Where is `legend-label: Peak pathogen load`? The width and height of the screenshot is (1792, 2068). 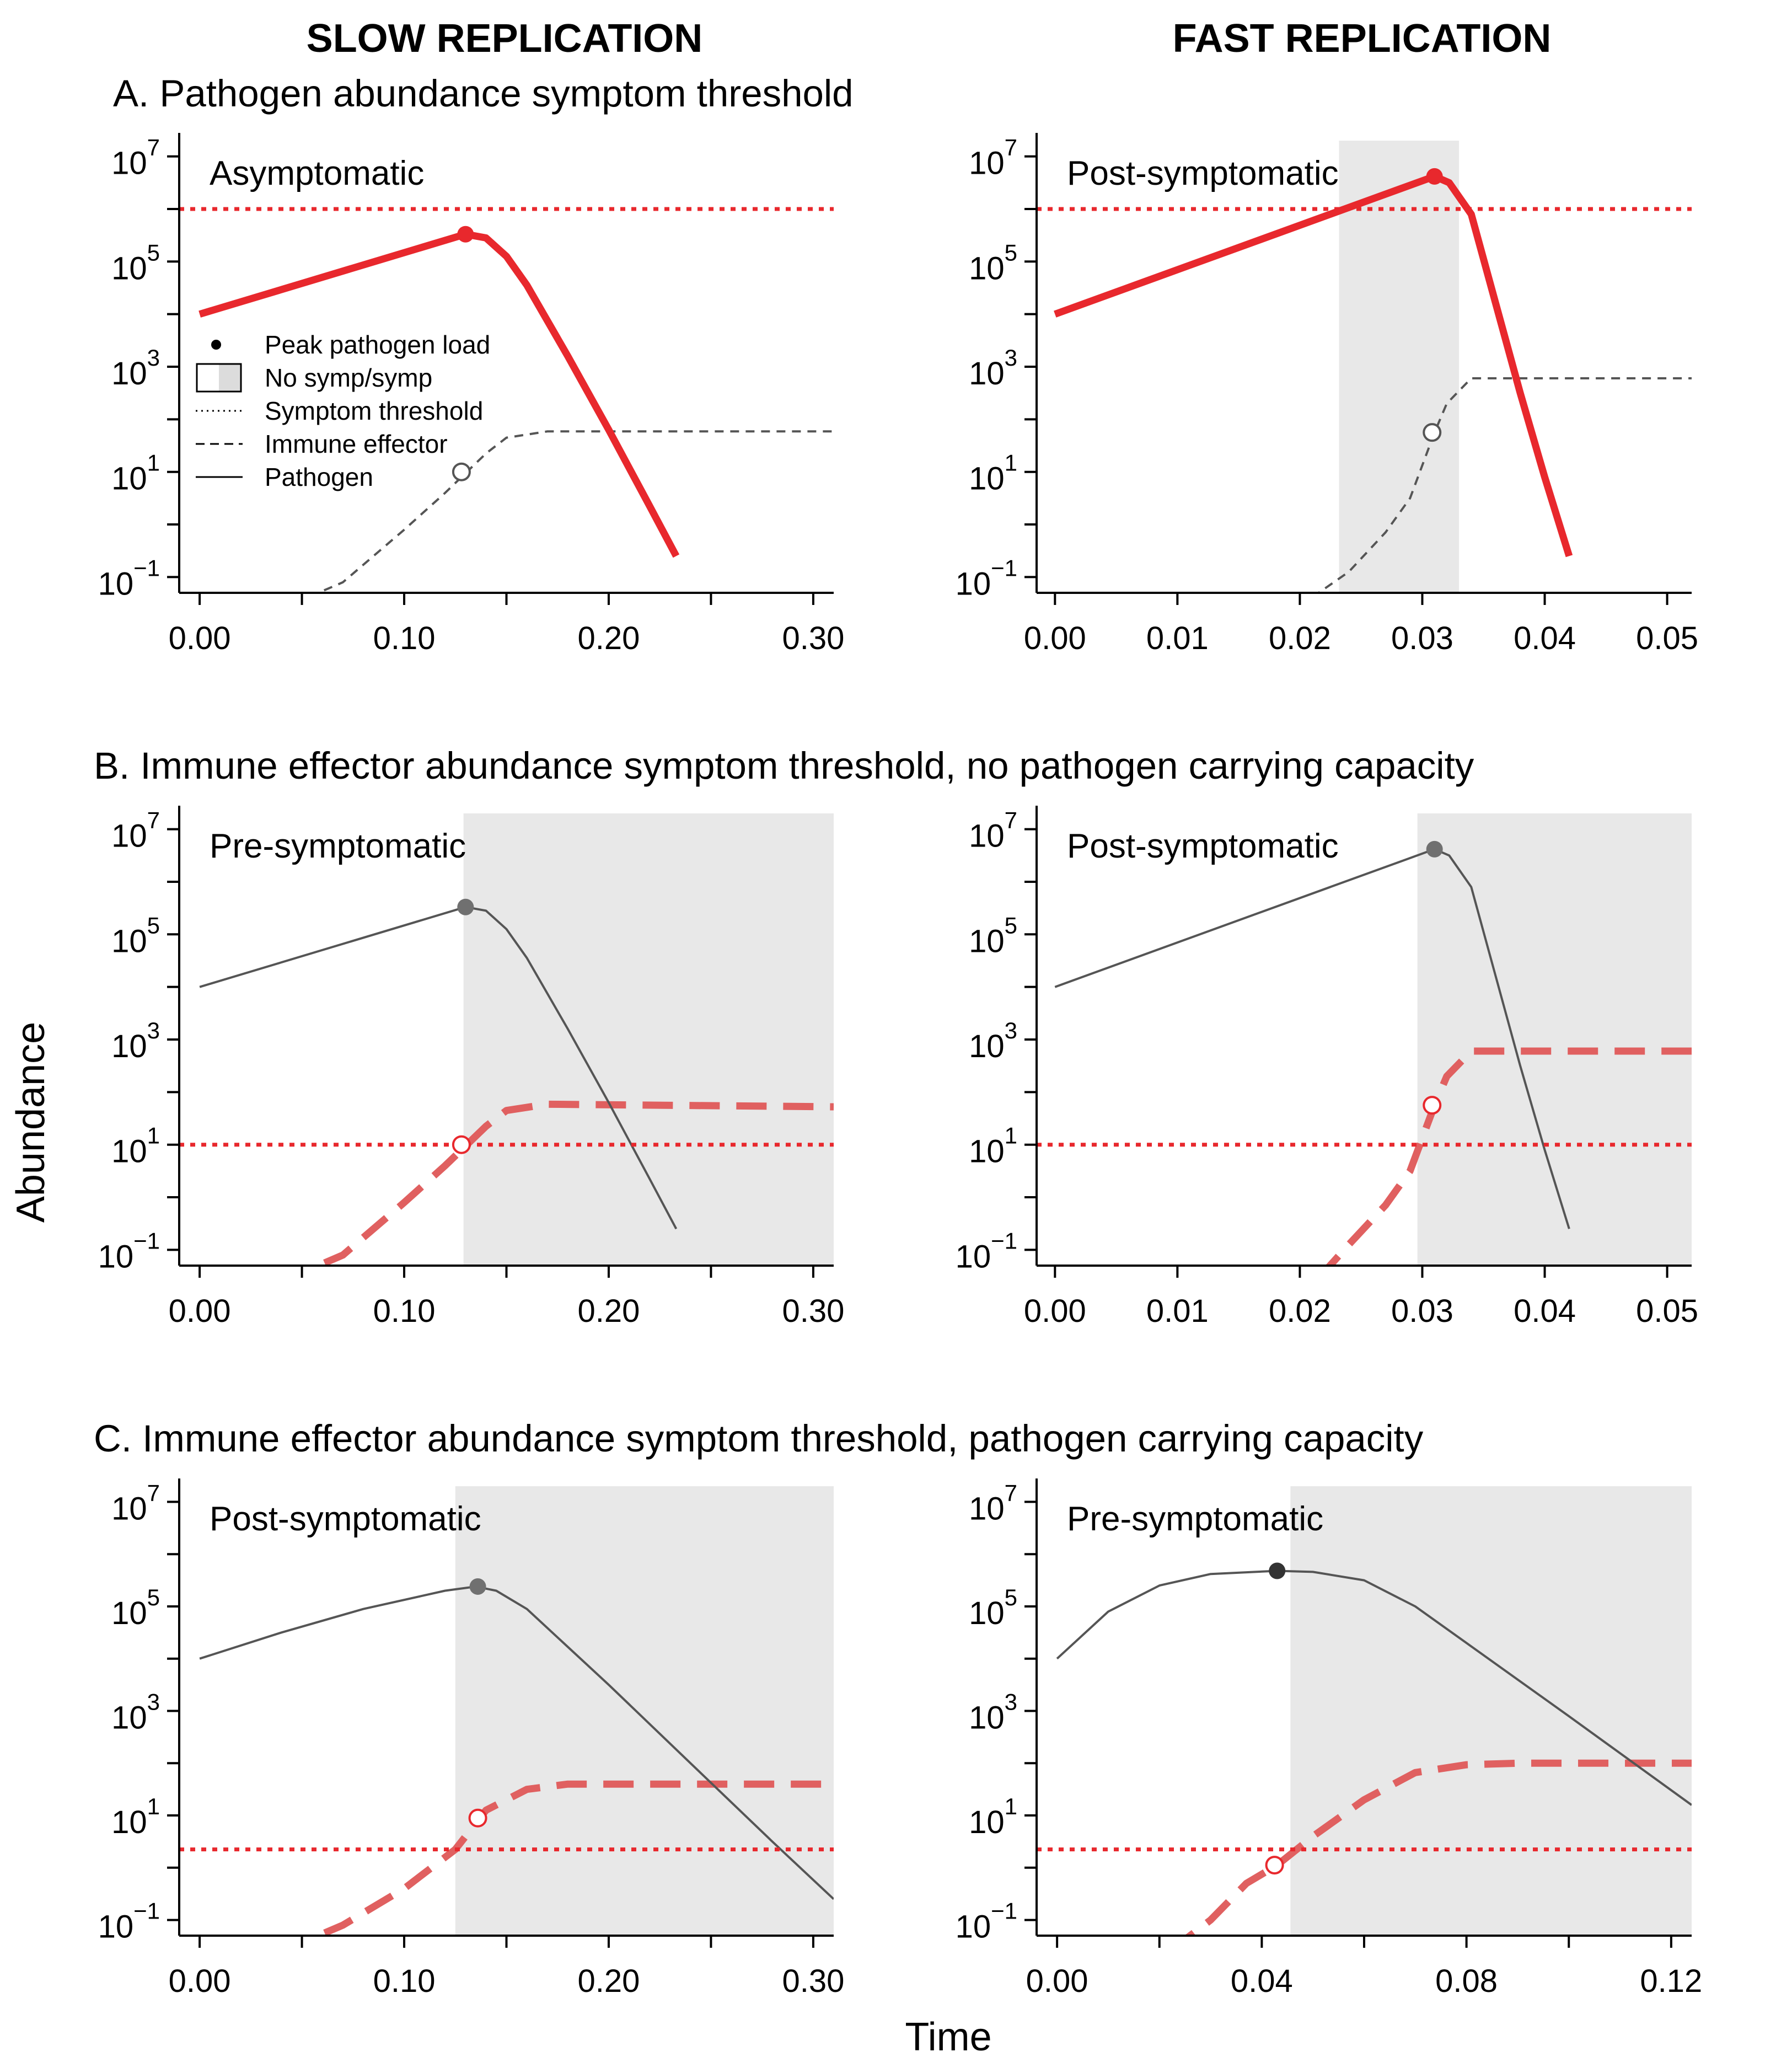 legend-label: Peak pathogen load is located at coordinates (377, 344).